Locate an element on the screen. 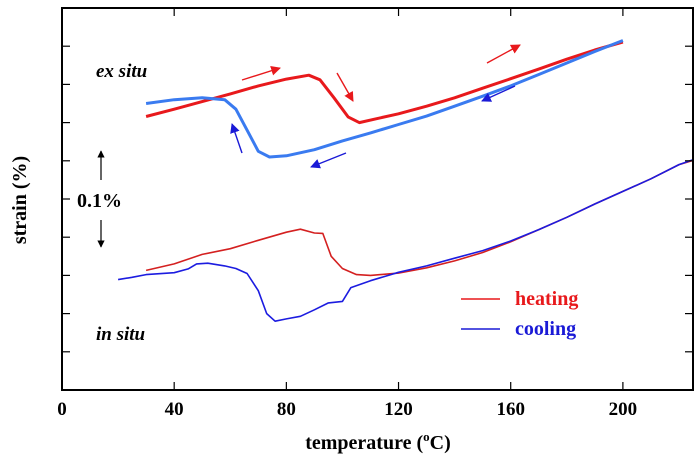  ex-situ-label: ex situ is located at coordinates (121, 71).